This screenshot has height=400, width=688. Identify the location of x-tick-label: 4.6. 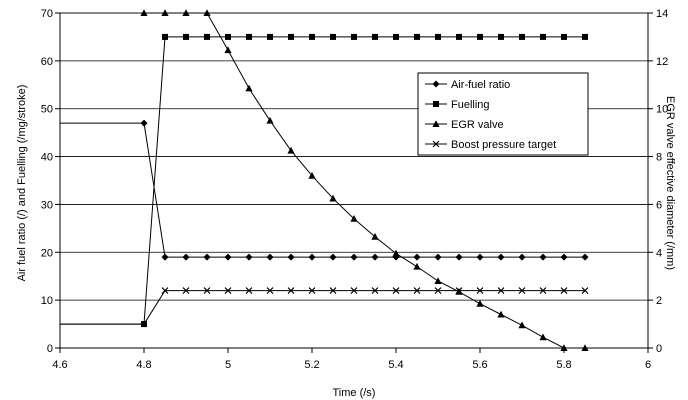
(59, 365).